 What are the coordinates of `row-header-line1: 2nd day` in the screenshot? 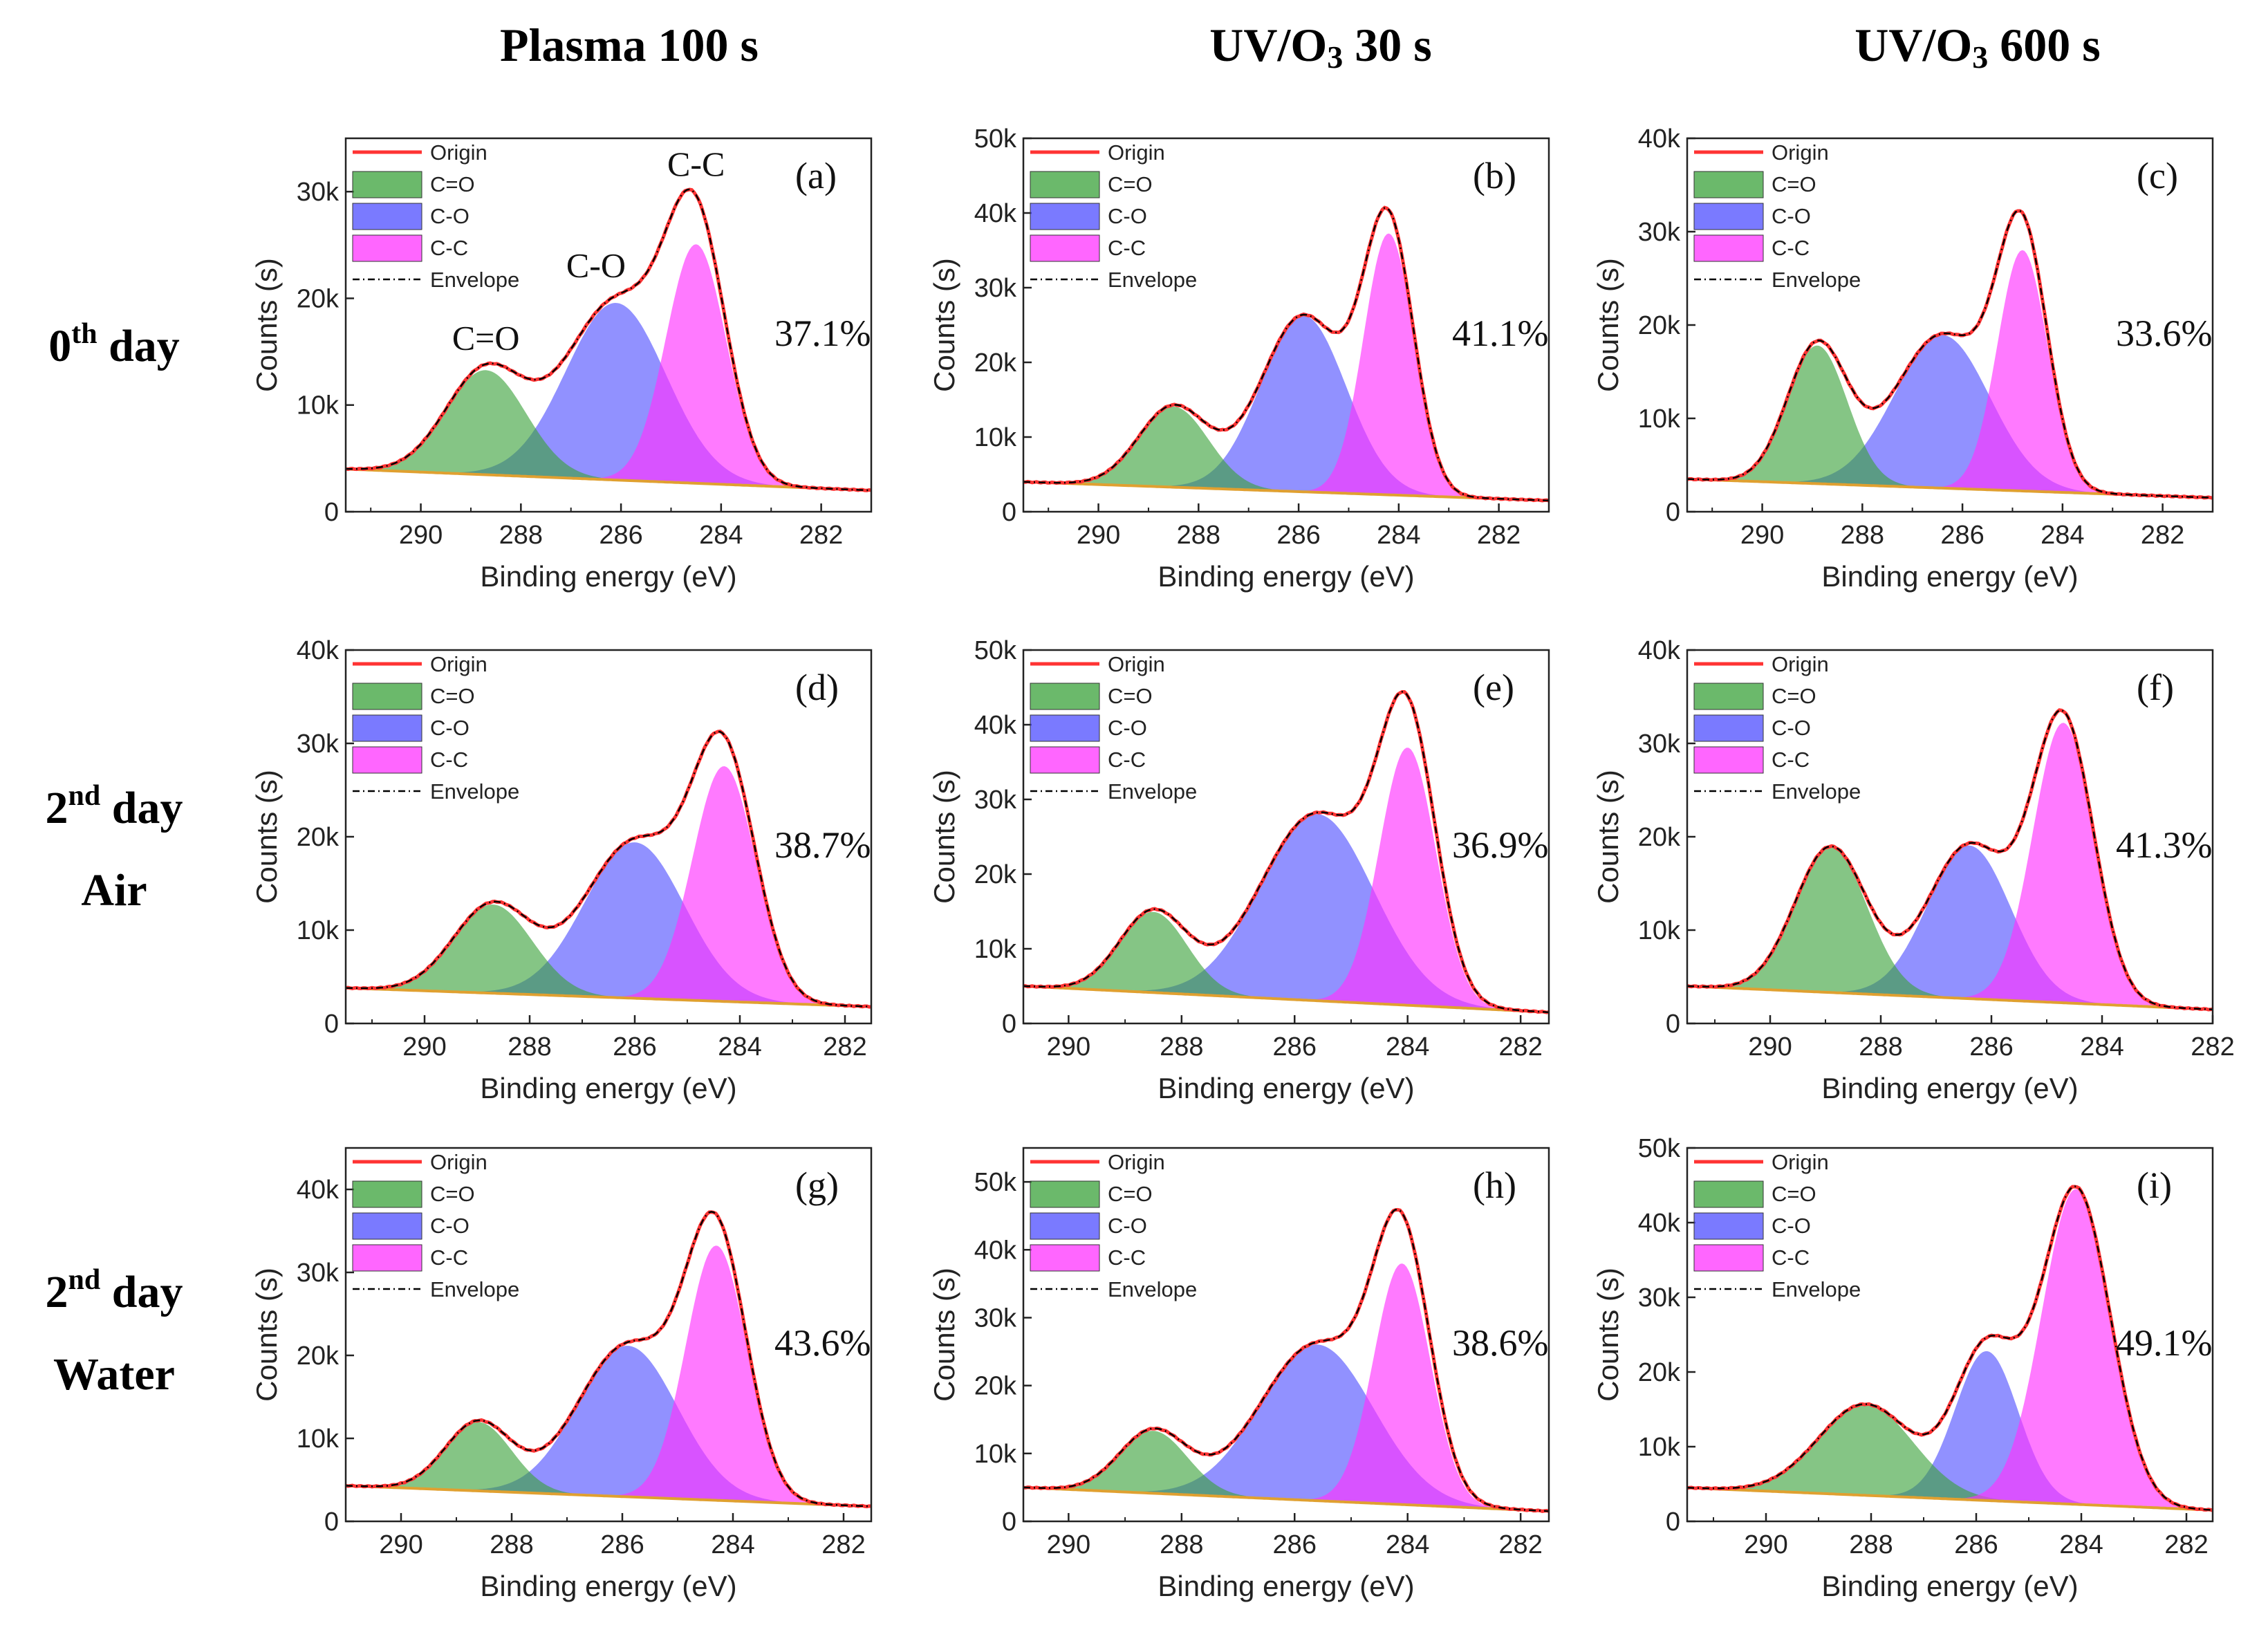 It's located at (114, 809).